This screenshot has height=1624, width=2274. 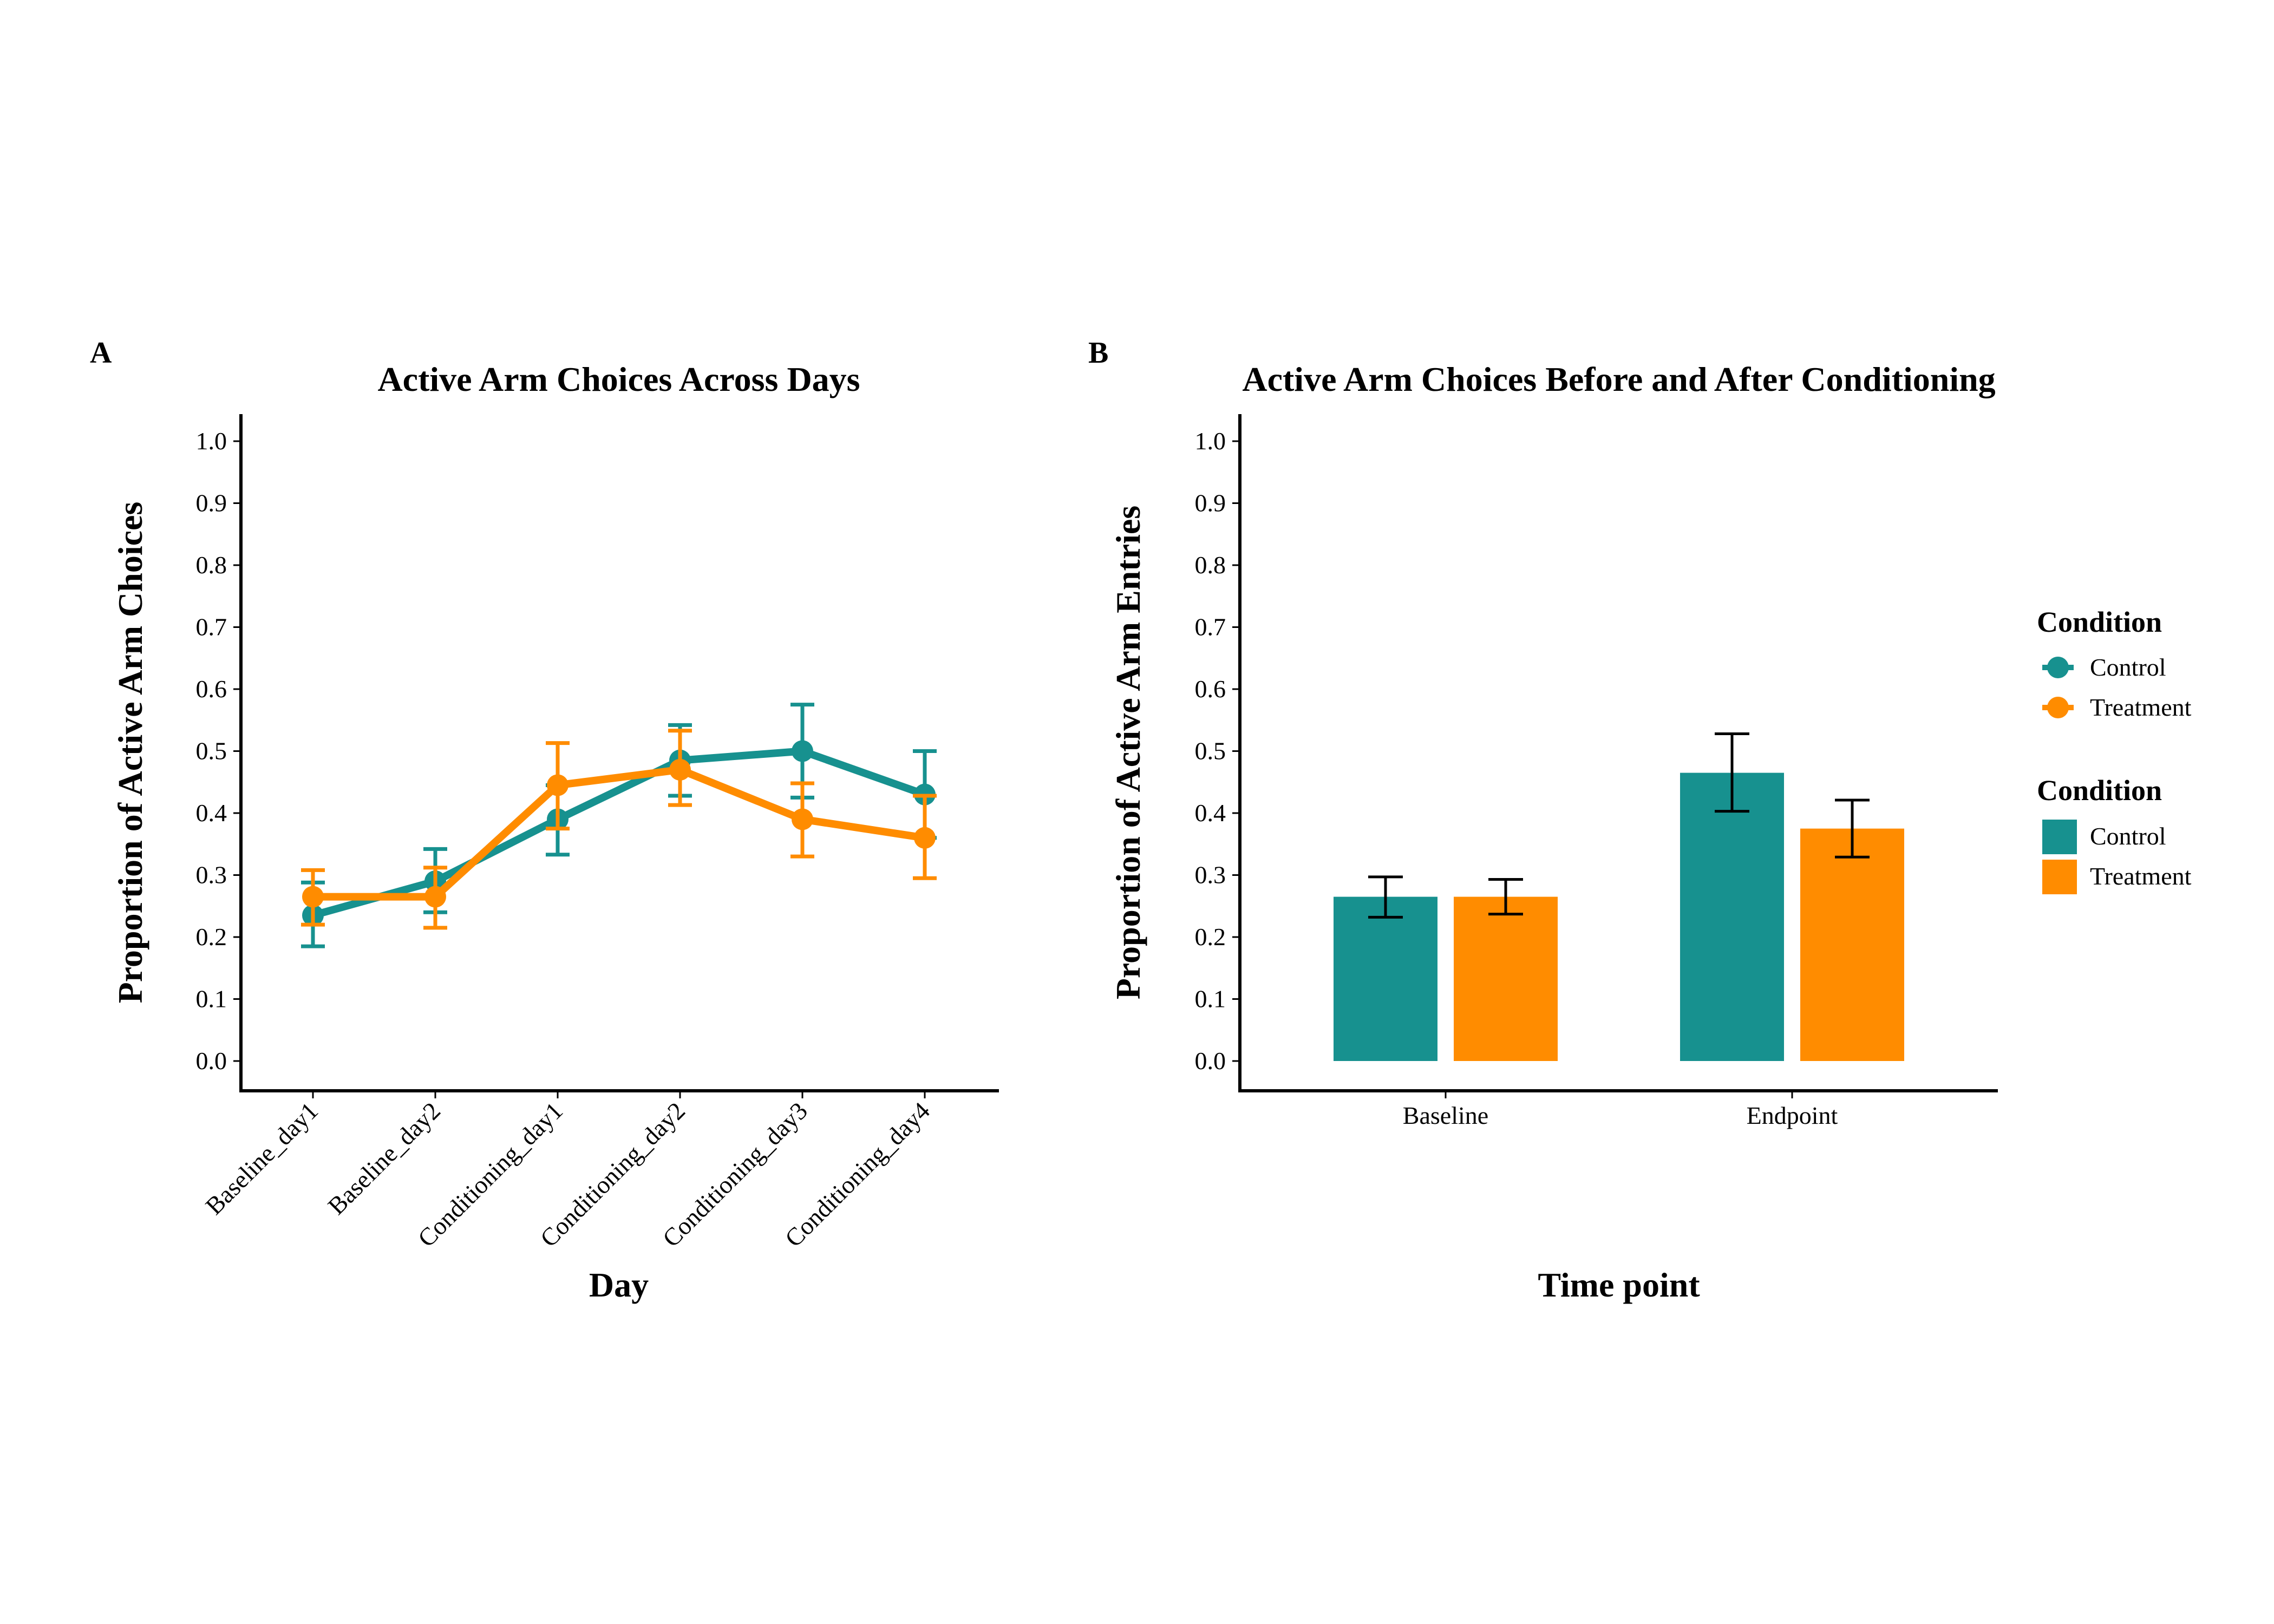 I want to click on chart-a-xtick-label: Baseline_day1, so click(x=262, y=1158).